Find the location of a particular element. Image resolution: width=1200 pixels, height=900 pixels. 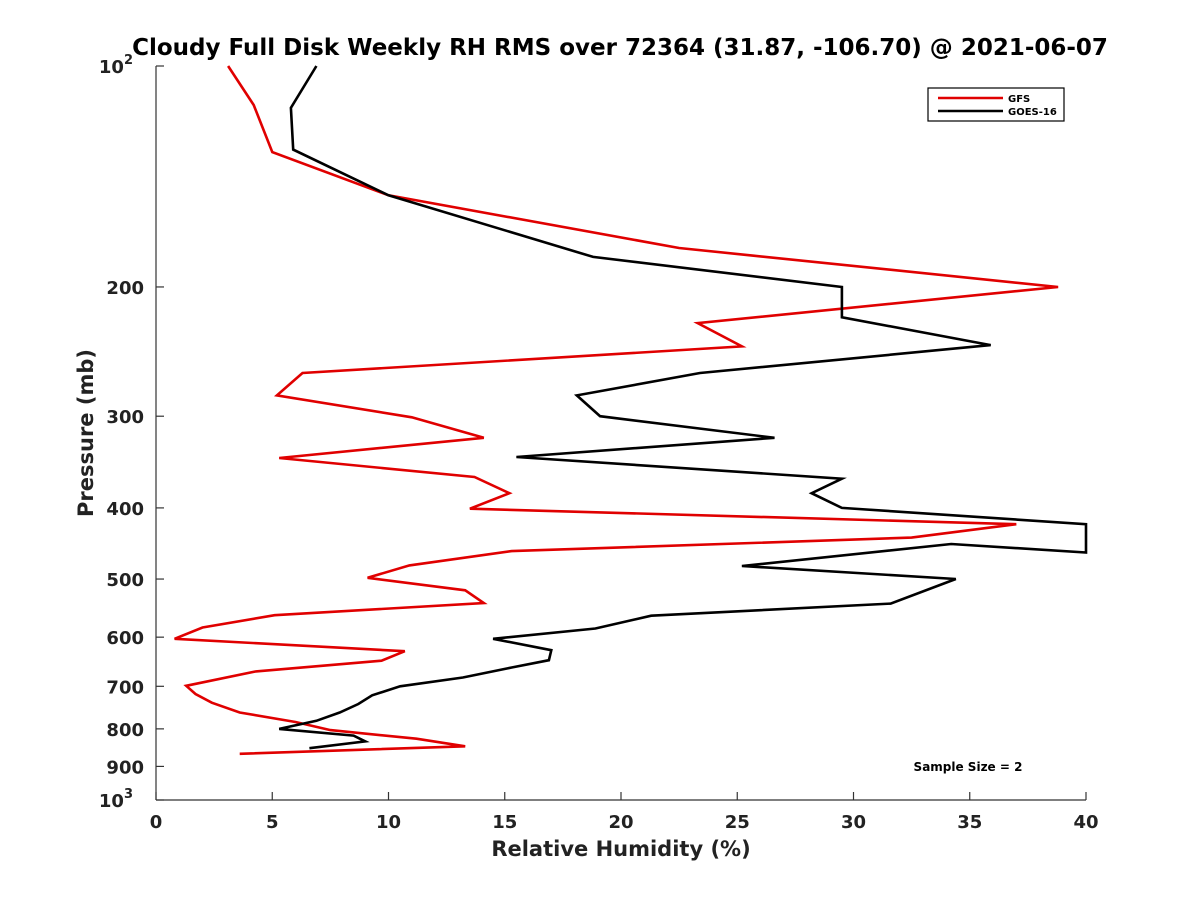

x-tick-label: 15 is located at coordinates (504, 822).